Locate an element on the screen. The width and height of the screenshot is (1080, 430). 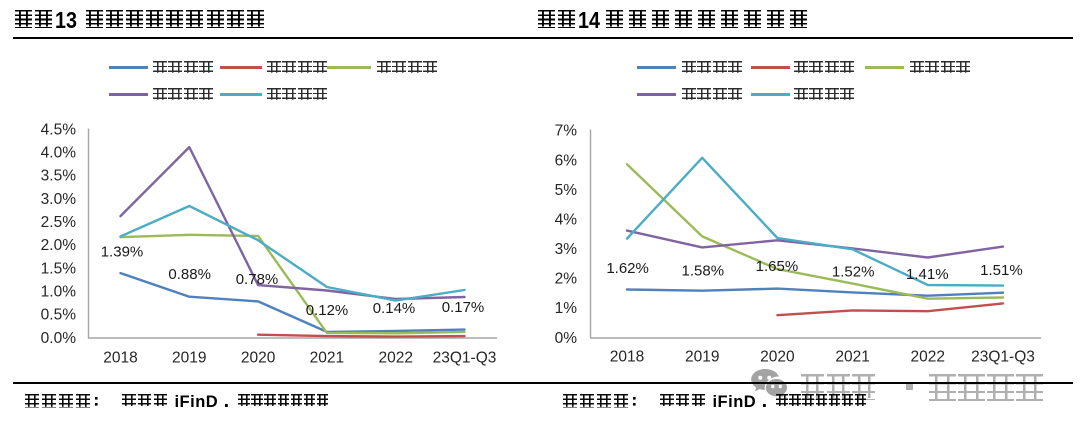
svg-text: 0.78% is located at coordinates (257, 279).